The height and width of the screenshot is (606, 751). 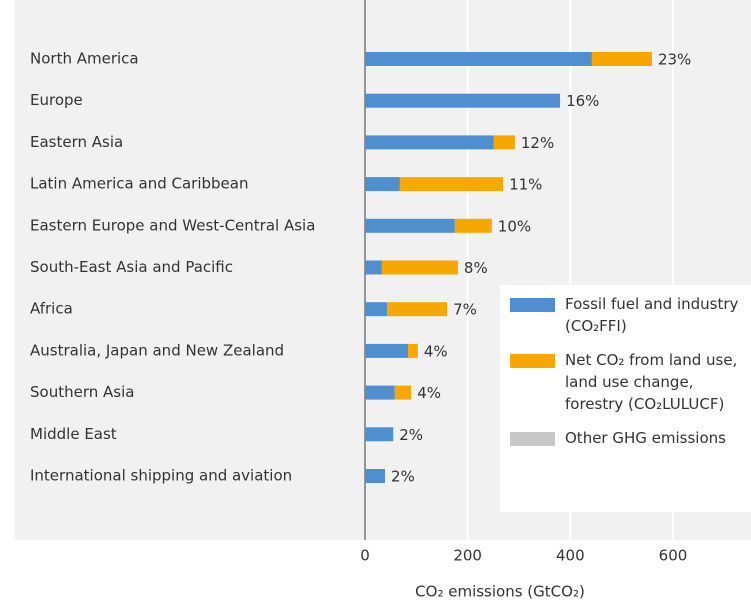 What do you see at coordinates (582, 101) in the screenshot?
I see `share-label: 16%` at bounding box center [582, 101].